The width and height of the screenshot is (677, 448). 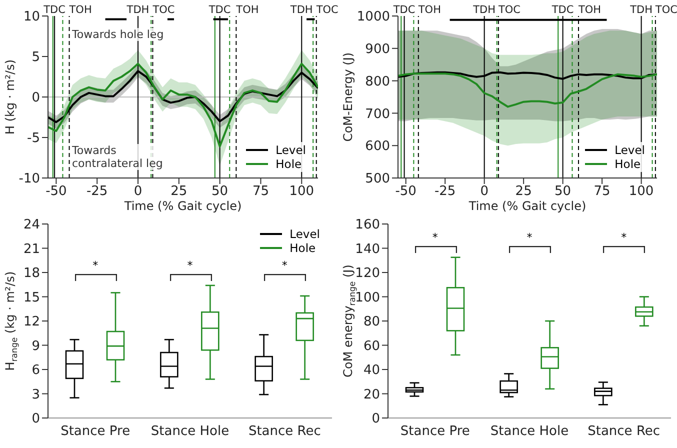 What do you see at coordinates (31, 274) in the screenshot?
I see `y-tick-label: 18` at bounding box center [31, 274].